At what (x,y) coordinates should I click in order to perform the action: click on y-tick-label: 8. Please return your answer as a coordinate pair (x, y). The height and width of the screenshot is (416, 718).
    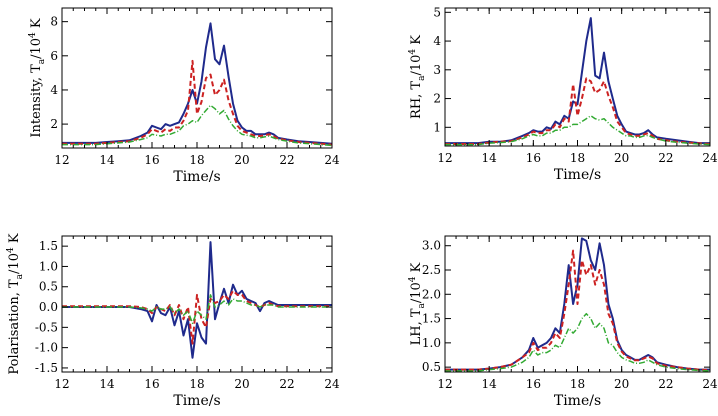
    Looking at the image, I should click on (54, 22).